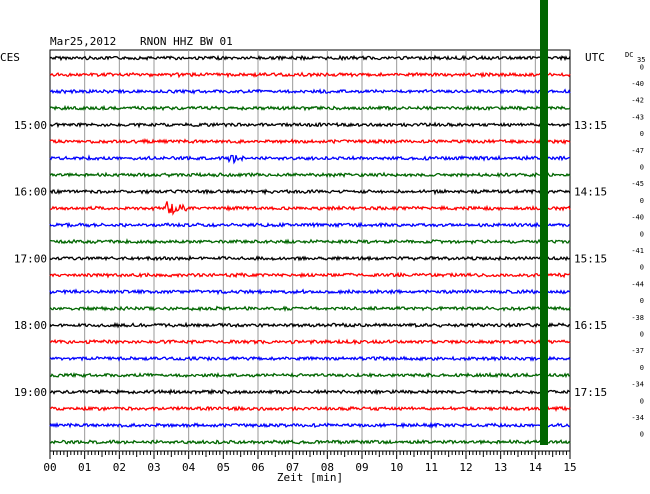  What do you see at coordinates (637, 101) in the screenshot?
I see `dc-offset-value: -42` at bounding box center [637, 101].